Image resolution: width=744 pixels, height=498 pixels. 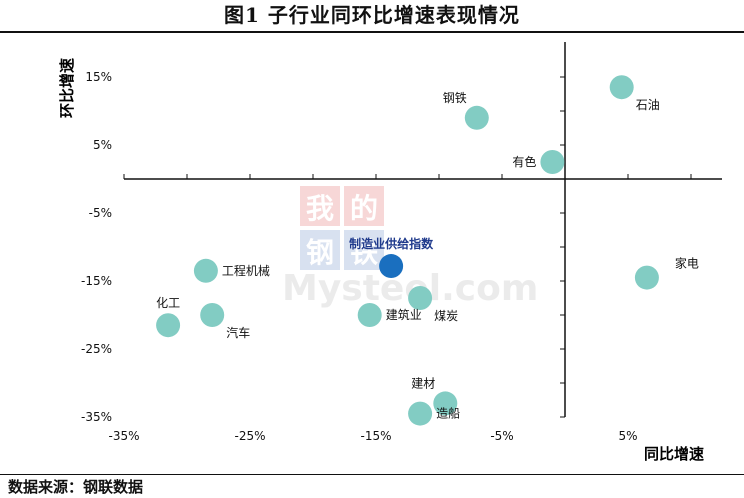 I want to click on data-label: 造船, so click(x=448, y=414).